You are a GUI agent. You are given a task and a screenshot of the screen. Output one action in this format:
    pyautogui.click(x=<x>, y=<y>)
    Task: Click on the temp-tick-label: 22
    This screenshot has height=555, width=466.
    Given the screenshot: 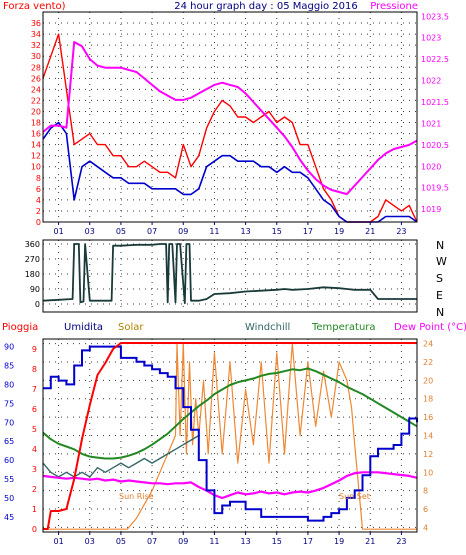 What is the action you would take?
    pyautogui.click(x=428, y=362)
    